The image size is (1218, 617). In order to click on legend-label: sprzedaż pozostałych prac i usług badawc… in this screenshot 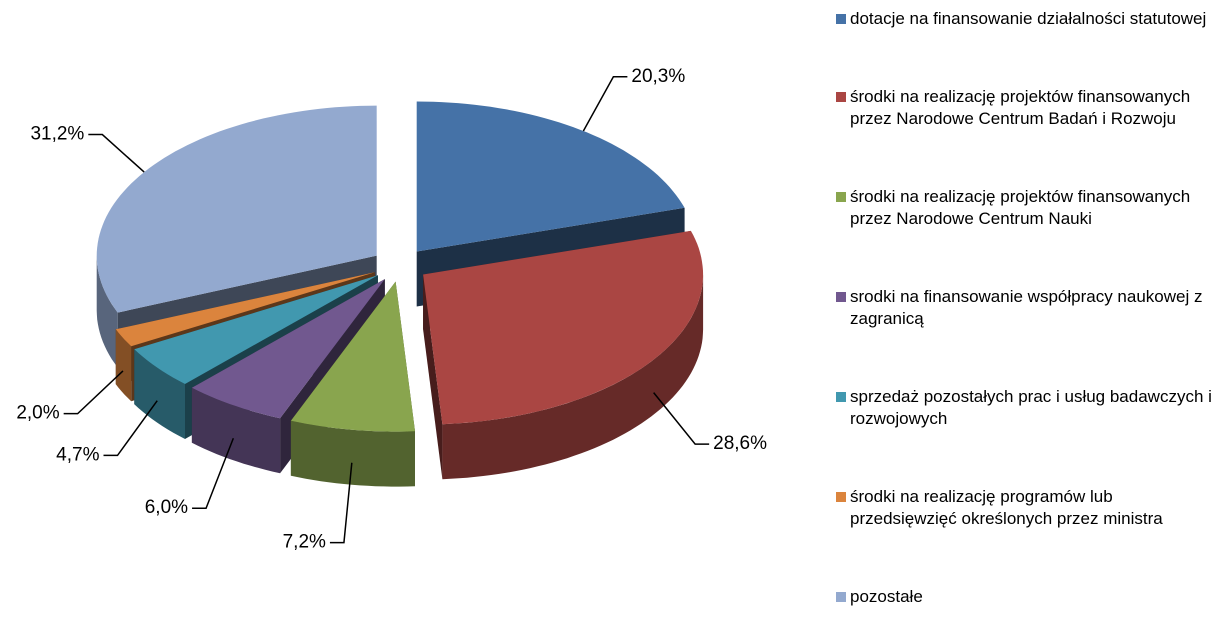, I will do `click(1031, 407)`.